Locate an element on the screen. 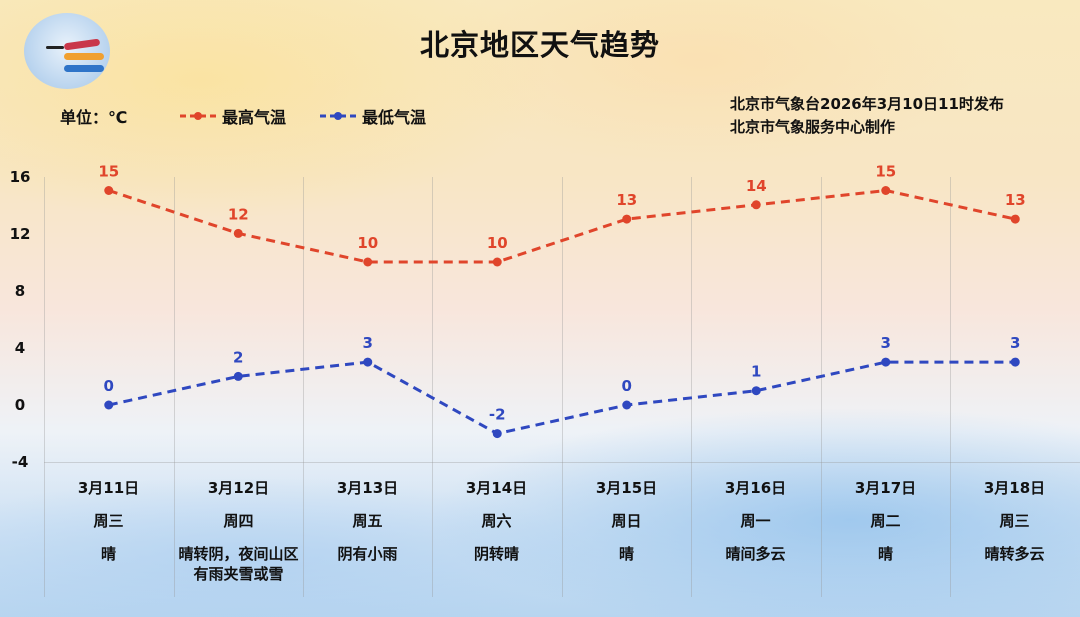 Image resolution: width=1080 pixels, height=617 pixels. low-temp-points: 0 2 3 -2 0 1 3 3 is located at coordinates (562, 386).